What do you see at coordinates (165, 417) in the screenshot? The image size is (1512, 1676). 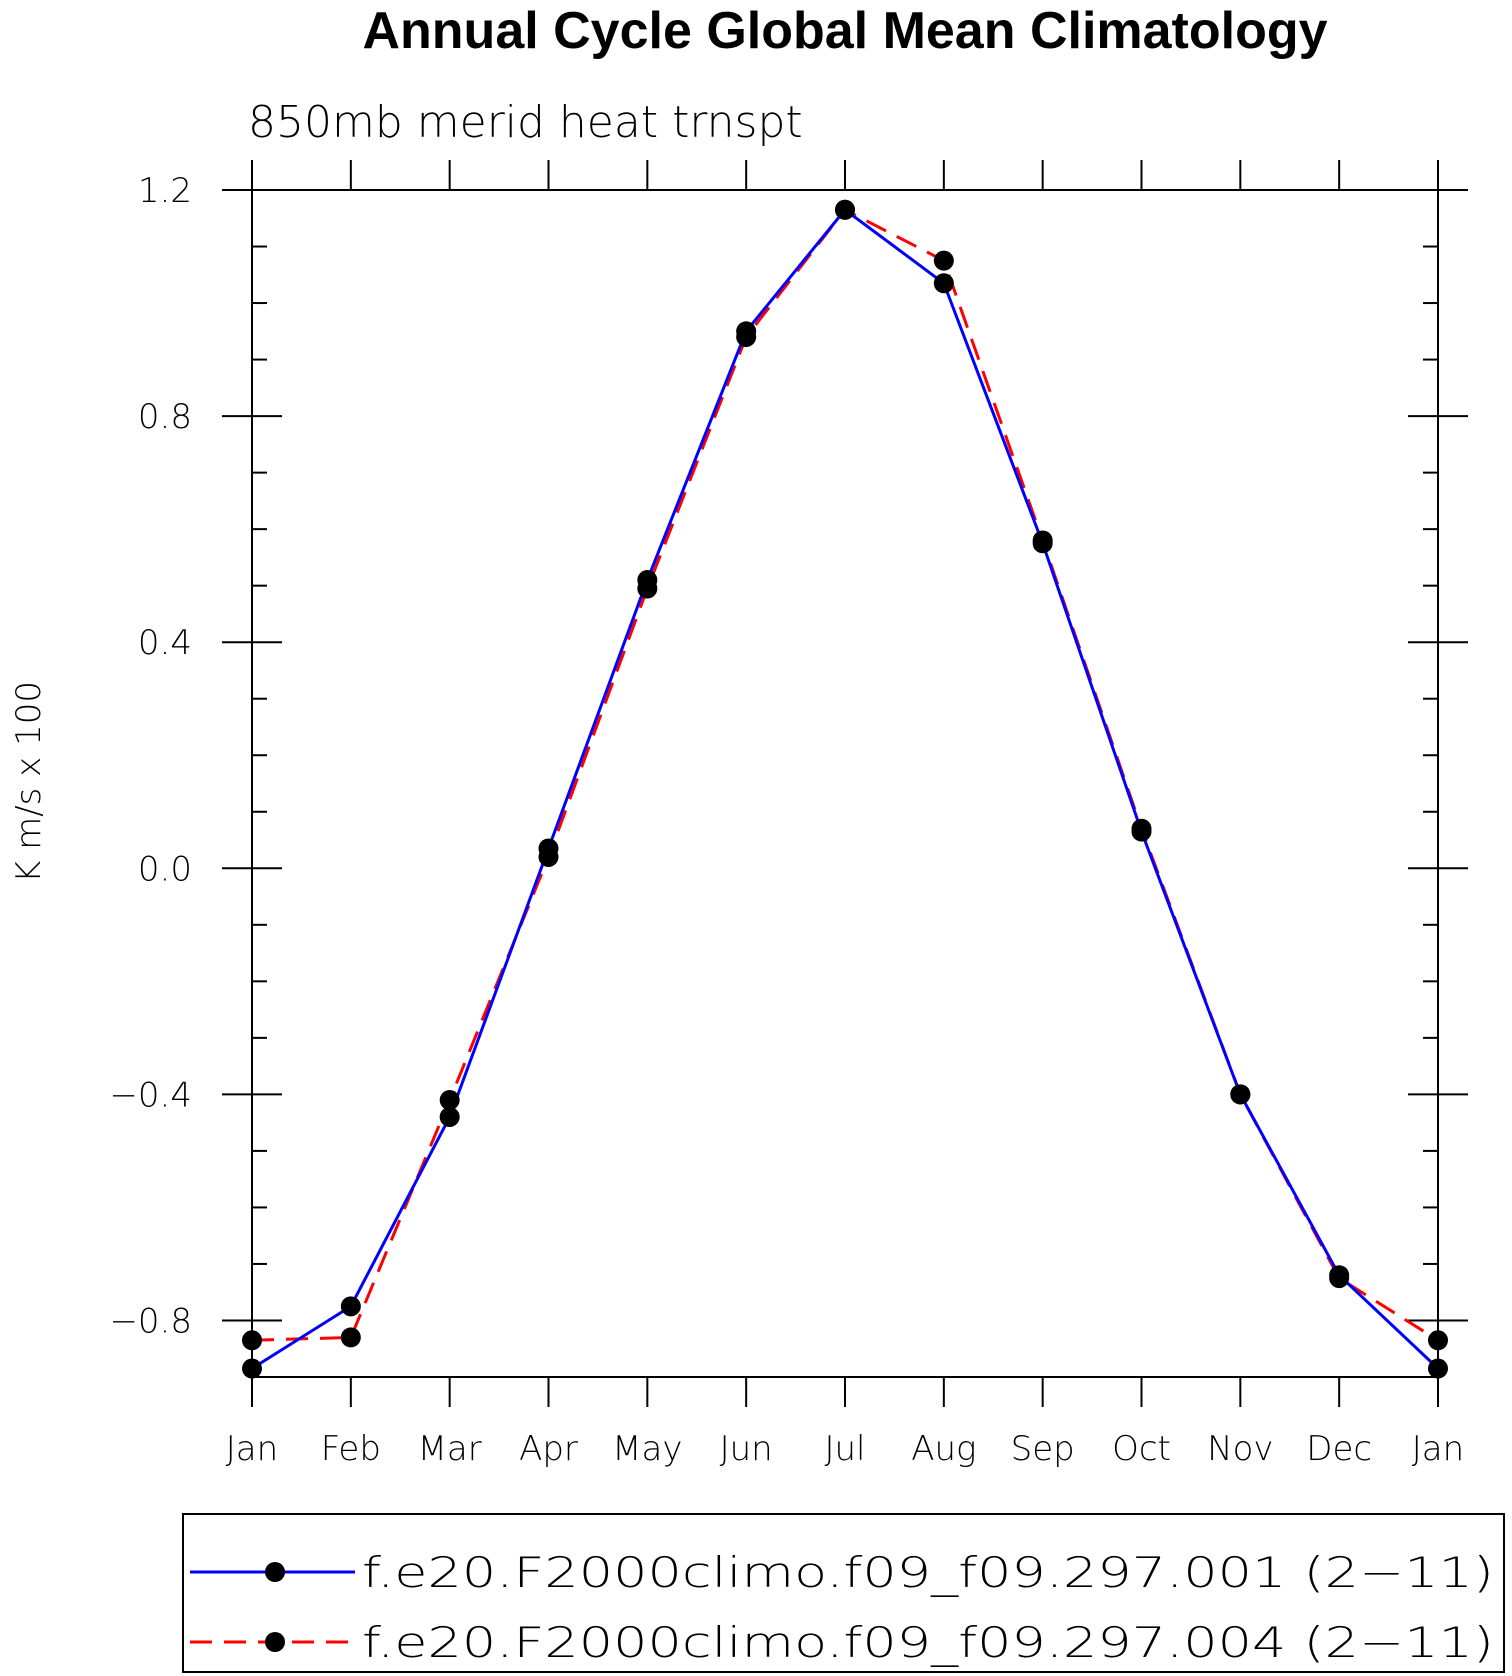 I see `y-tick-label: 0.8` at bounding box center [165, 417].